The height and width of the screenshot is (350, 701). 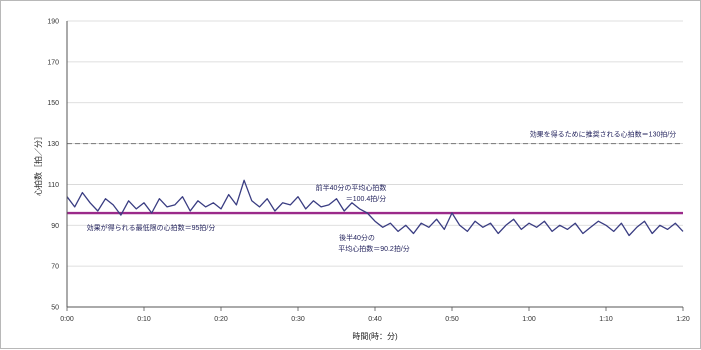 What do you see at coordinates (53, 144) in the screenshot?
I see `y-tick-label: 130` at bounding box center [53, 144].